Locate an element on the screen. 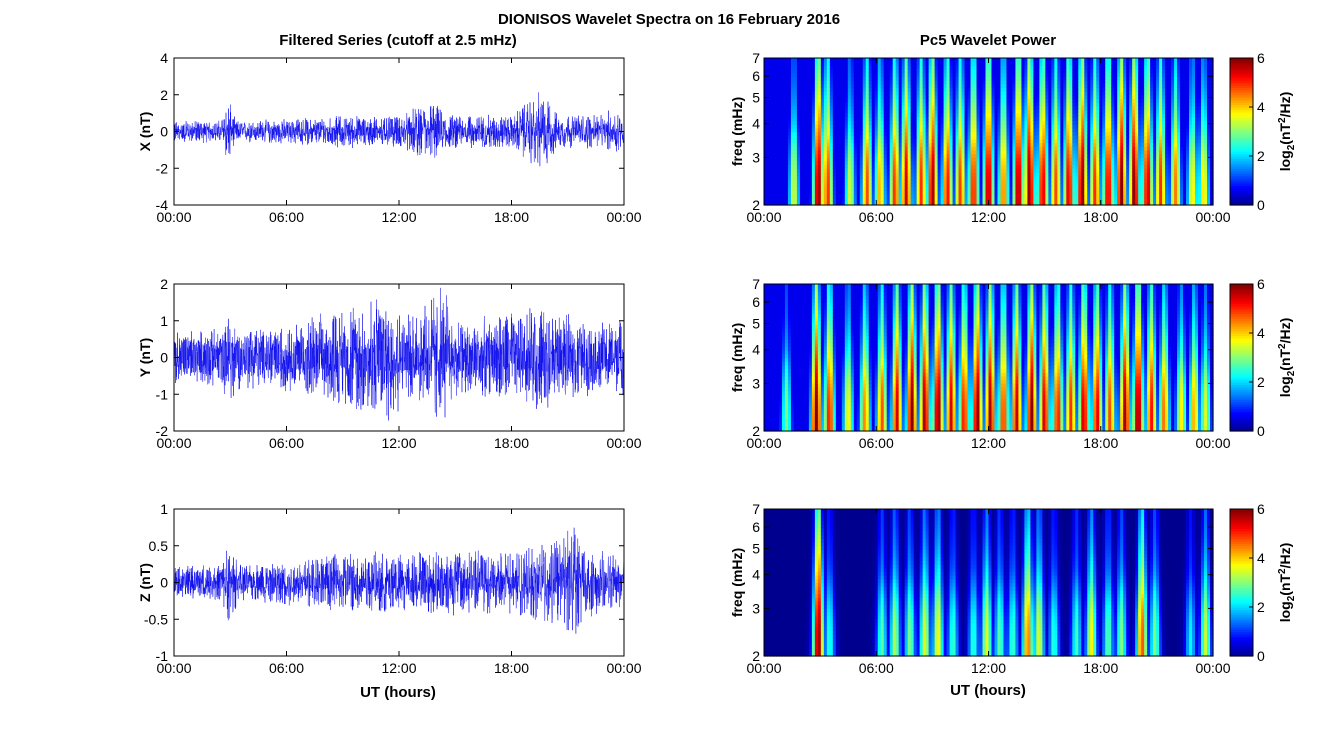  y-axis-label: X (nT) is located at coordinates (145, 132).